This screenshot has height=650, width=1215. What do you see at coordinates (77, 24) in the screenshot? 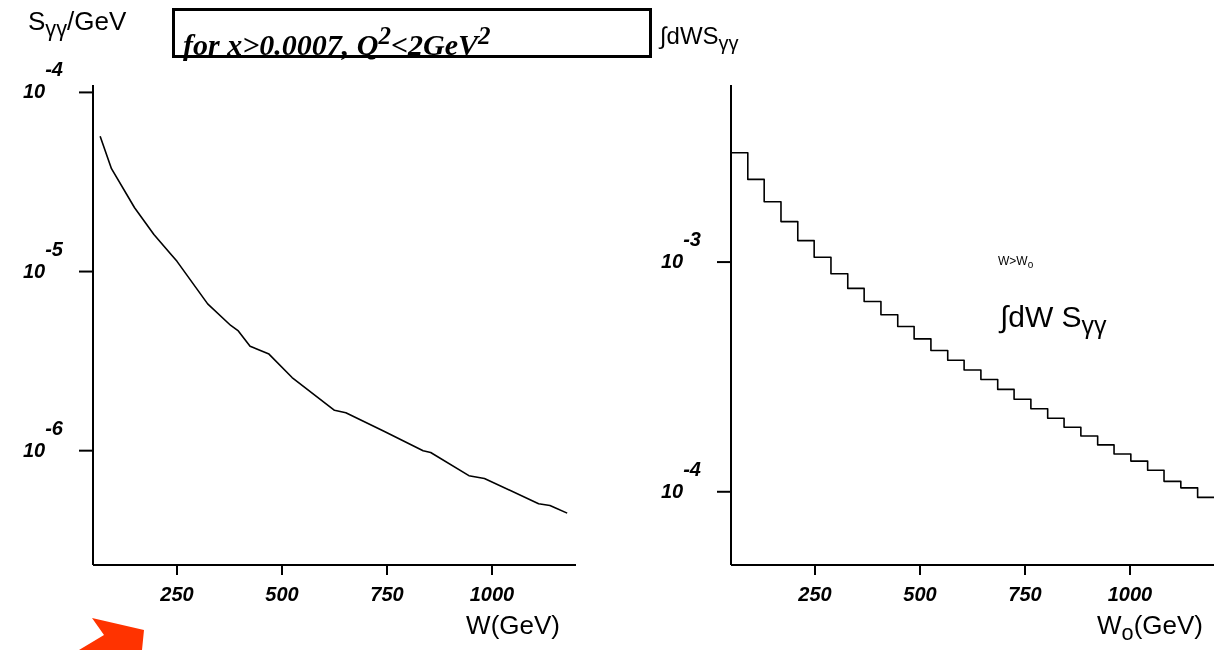
I see `y-axis-title: S$_{γγ}$/GeV` at bounding box center [77, 24].